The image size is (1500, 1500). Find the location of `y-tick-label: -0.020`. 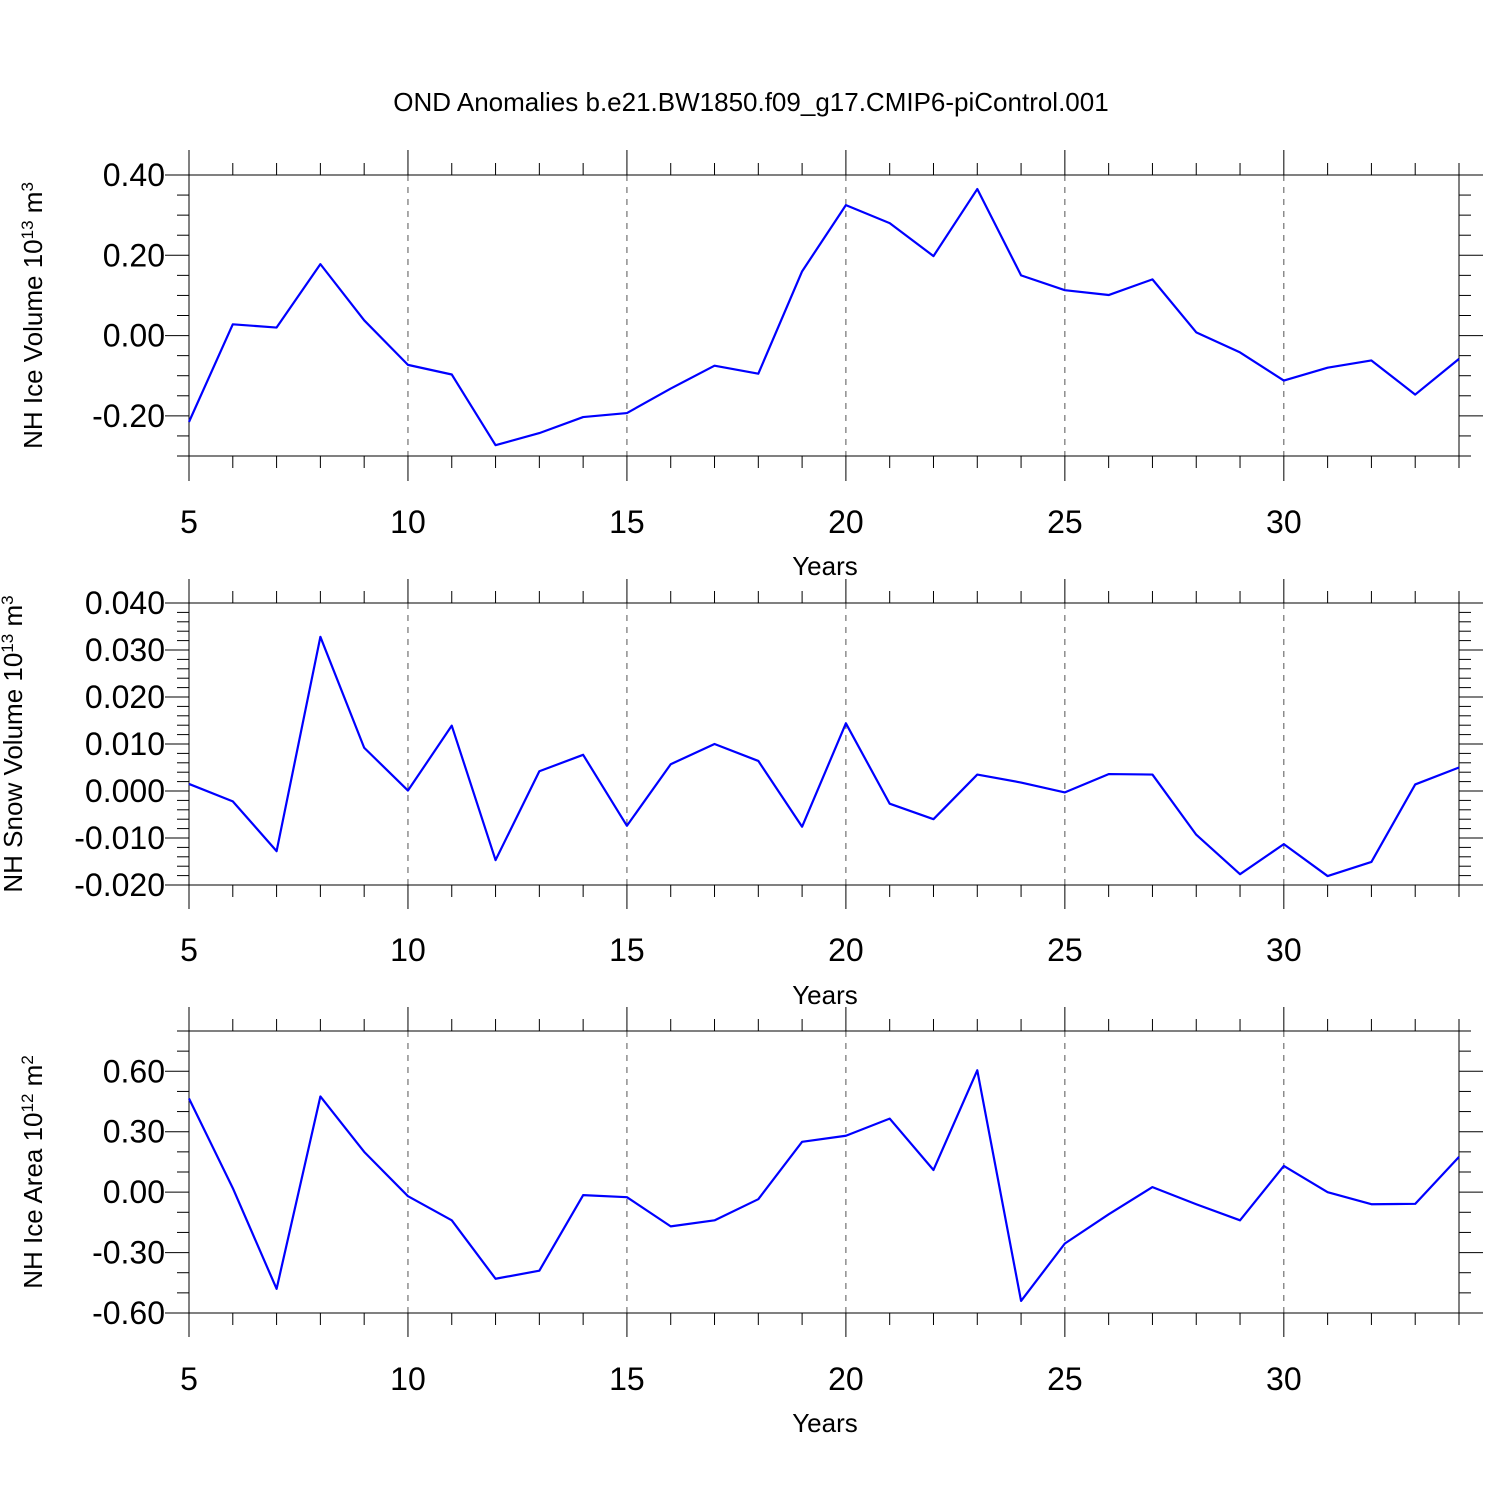

y-tick-label: -0.020 is located at coordinates (119, 885).